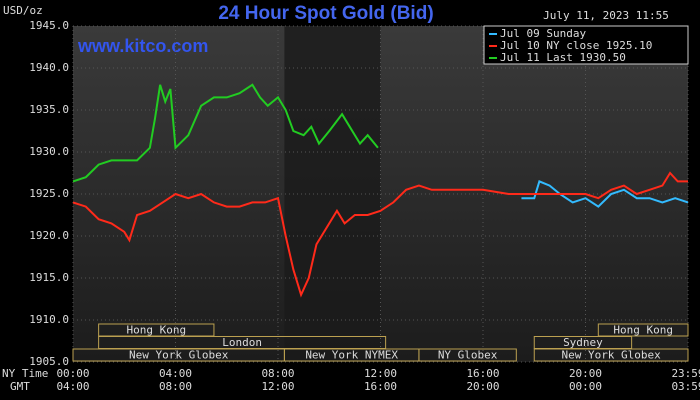  Describe the element at coordinates (49, 67) in the screenshot. I see `y-tick-label: 1940.0` at that location.